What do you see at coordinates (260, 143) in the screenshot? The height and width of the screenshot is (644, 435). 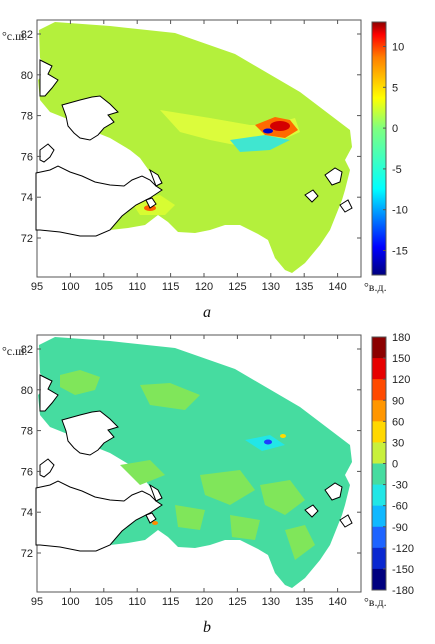 I see `anomaly-cool` at bounding box center [260, 143].